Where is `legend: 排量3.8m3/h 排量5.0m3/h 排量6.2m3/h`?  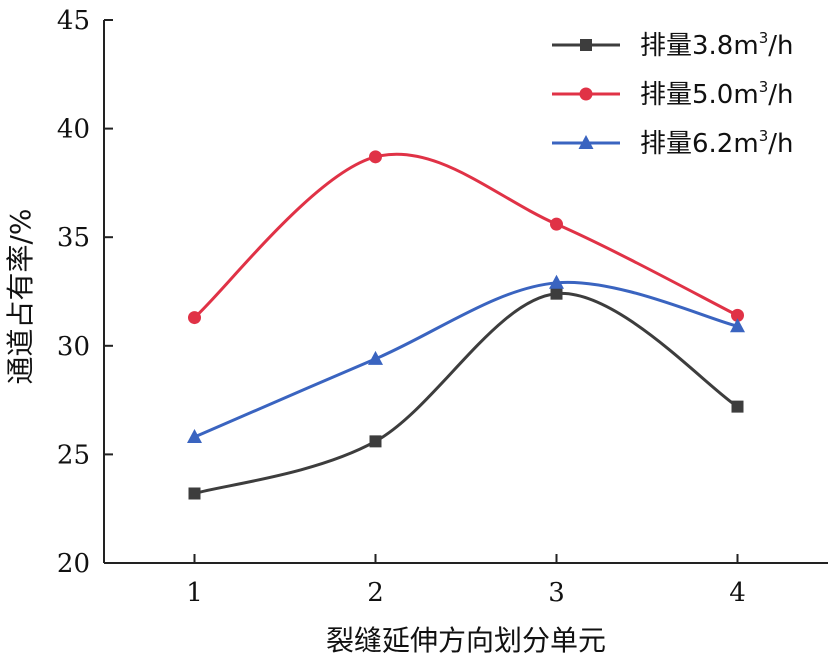
legend: 排量3.8m3/h 排量5.0m3/h 排量6.2m3/h is located at coordinates (672, 94).